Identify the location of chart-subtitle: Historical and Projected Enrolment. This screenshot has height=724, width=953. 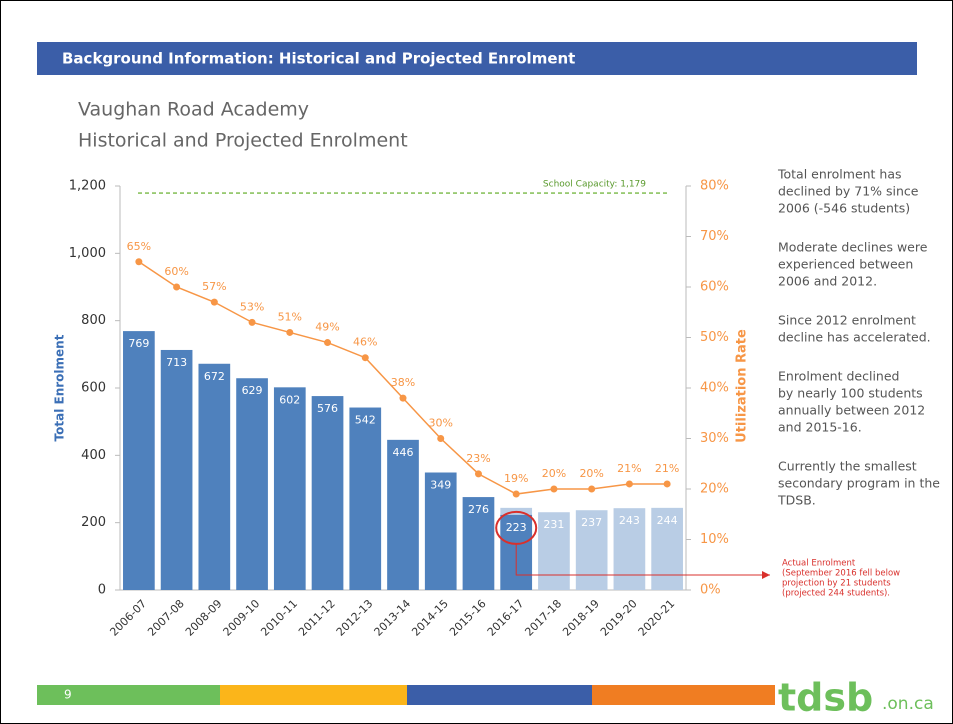
(243, 141).